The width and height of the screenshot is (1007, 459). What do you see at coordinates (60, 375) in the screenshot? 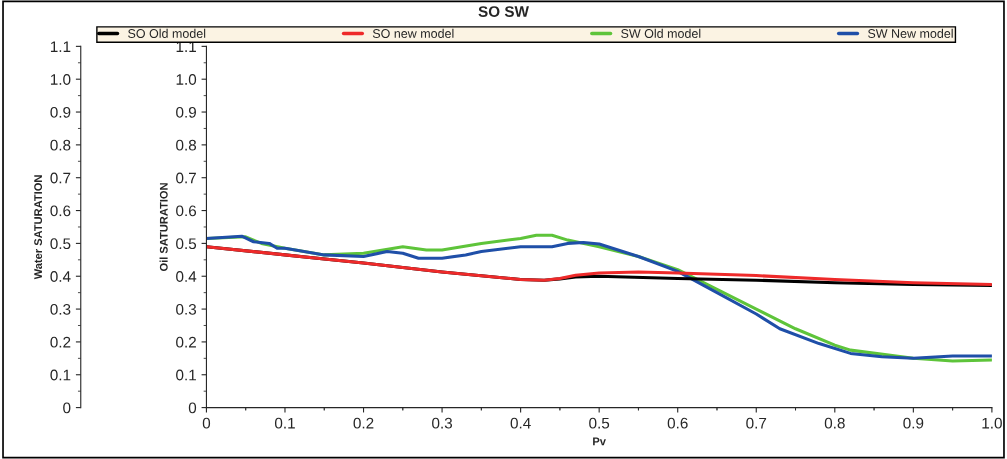
I see `y-tick-label: 0.1` at bounding box center [60, 375].